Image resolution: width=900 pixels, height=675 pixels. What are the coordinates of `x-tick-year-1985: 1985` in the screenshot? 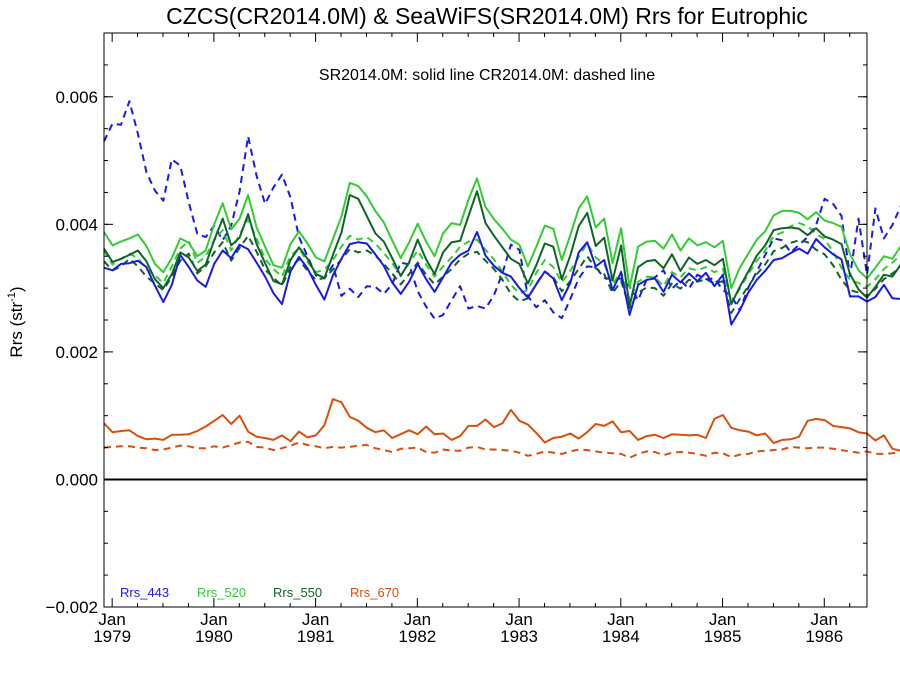 It's located at (723, 636).